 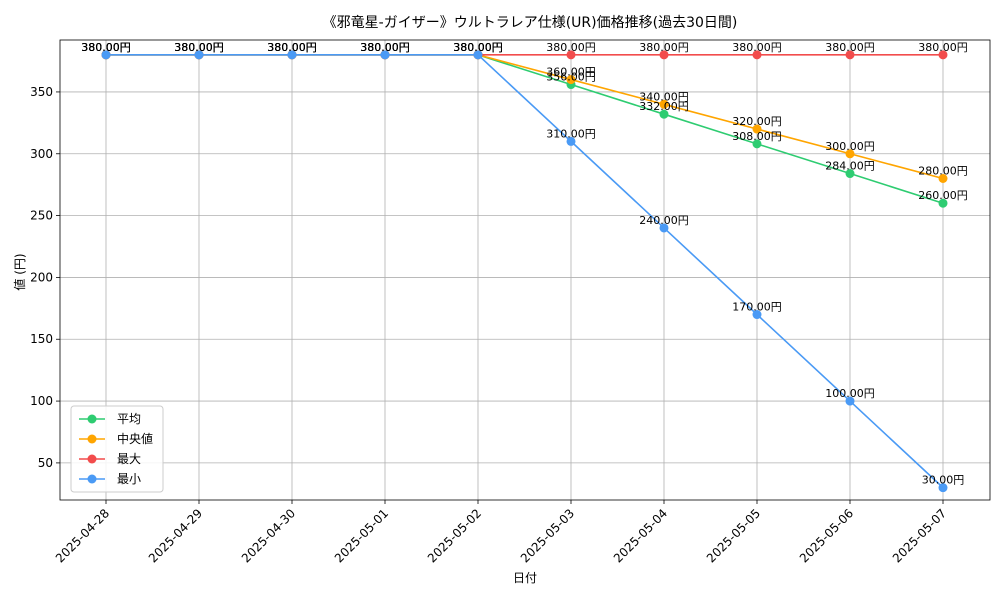 What do you see at coordinates (664, 96) in the screenshot?
I see `data-label: 340.00円` at bounding box center [664, 96].